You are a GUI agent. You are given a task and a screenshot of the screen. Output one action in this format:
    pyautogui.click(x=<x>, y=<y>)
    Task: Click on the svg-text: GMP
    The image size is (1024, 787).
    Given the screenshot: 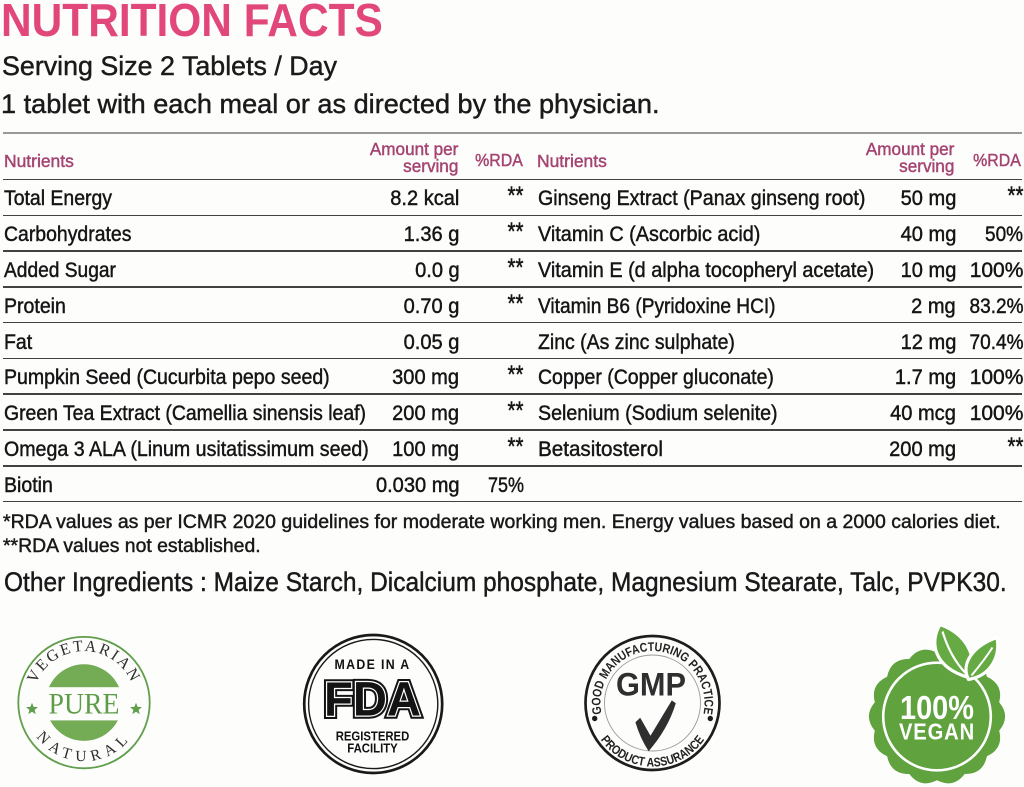 What is the action you would take?
    pyautogui.click(x=651, y=684)
    